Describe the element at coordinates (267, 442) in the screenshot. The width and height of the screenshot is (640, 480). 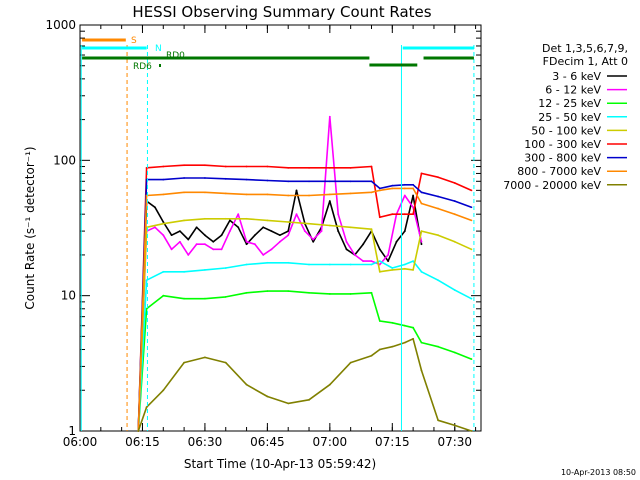
I see `x-tick-label-3: 06:45` at that location.